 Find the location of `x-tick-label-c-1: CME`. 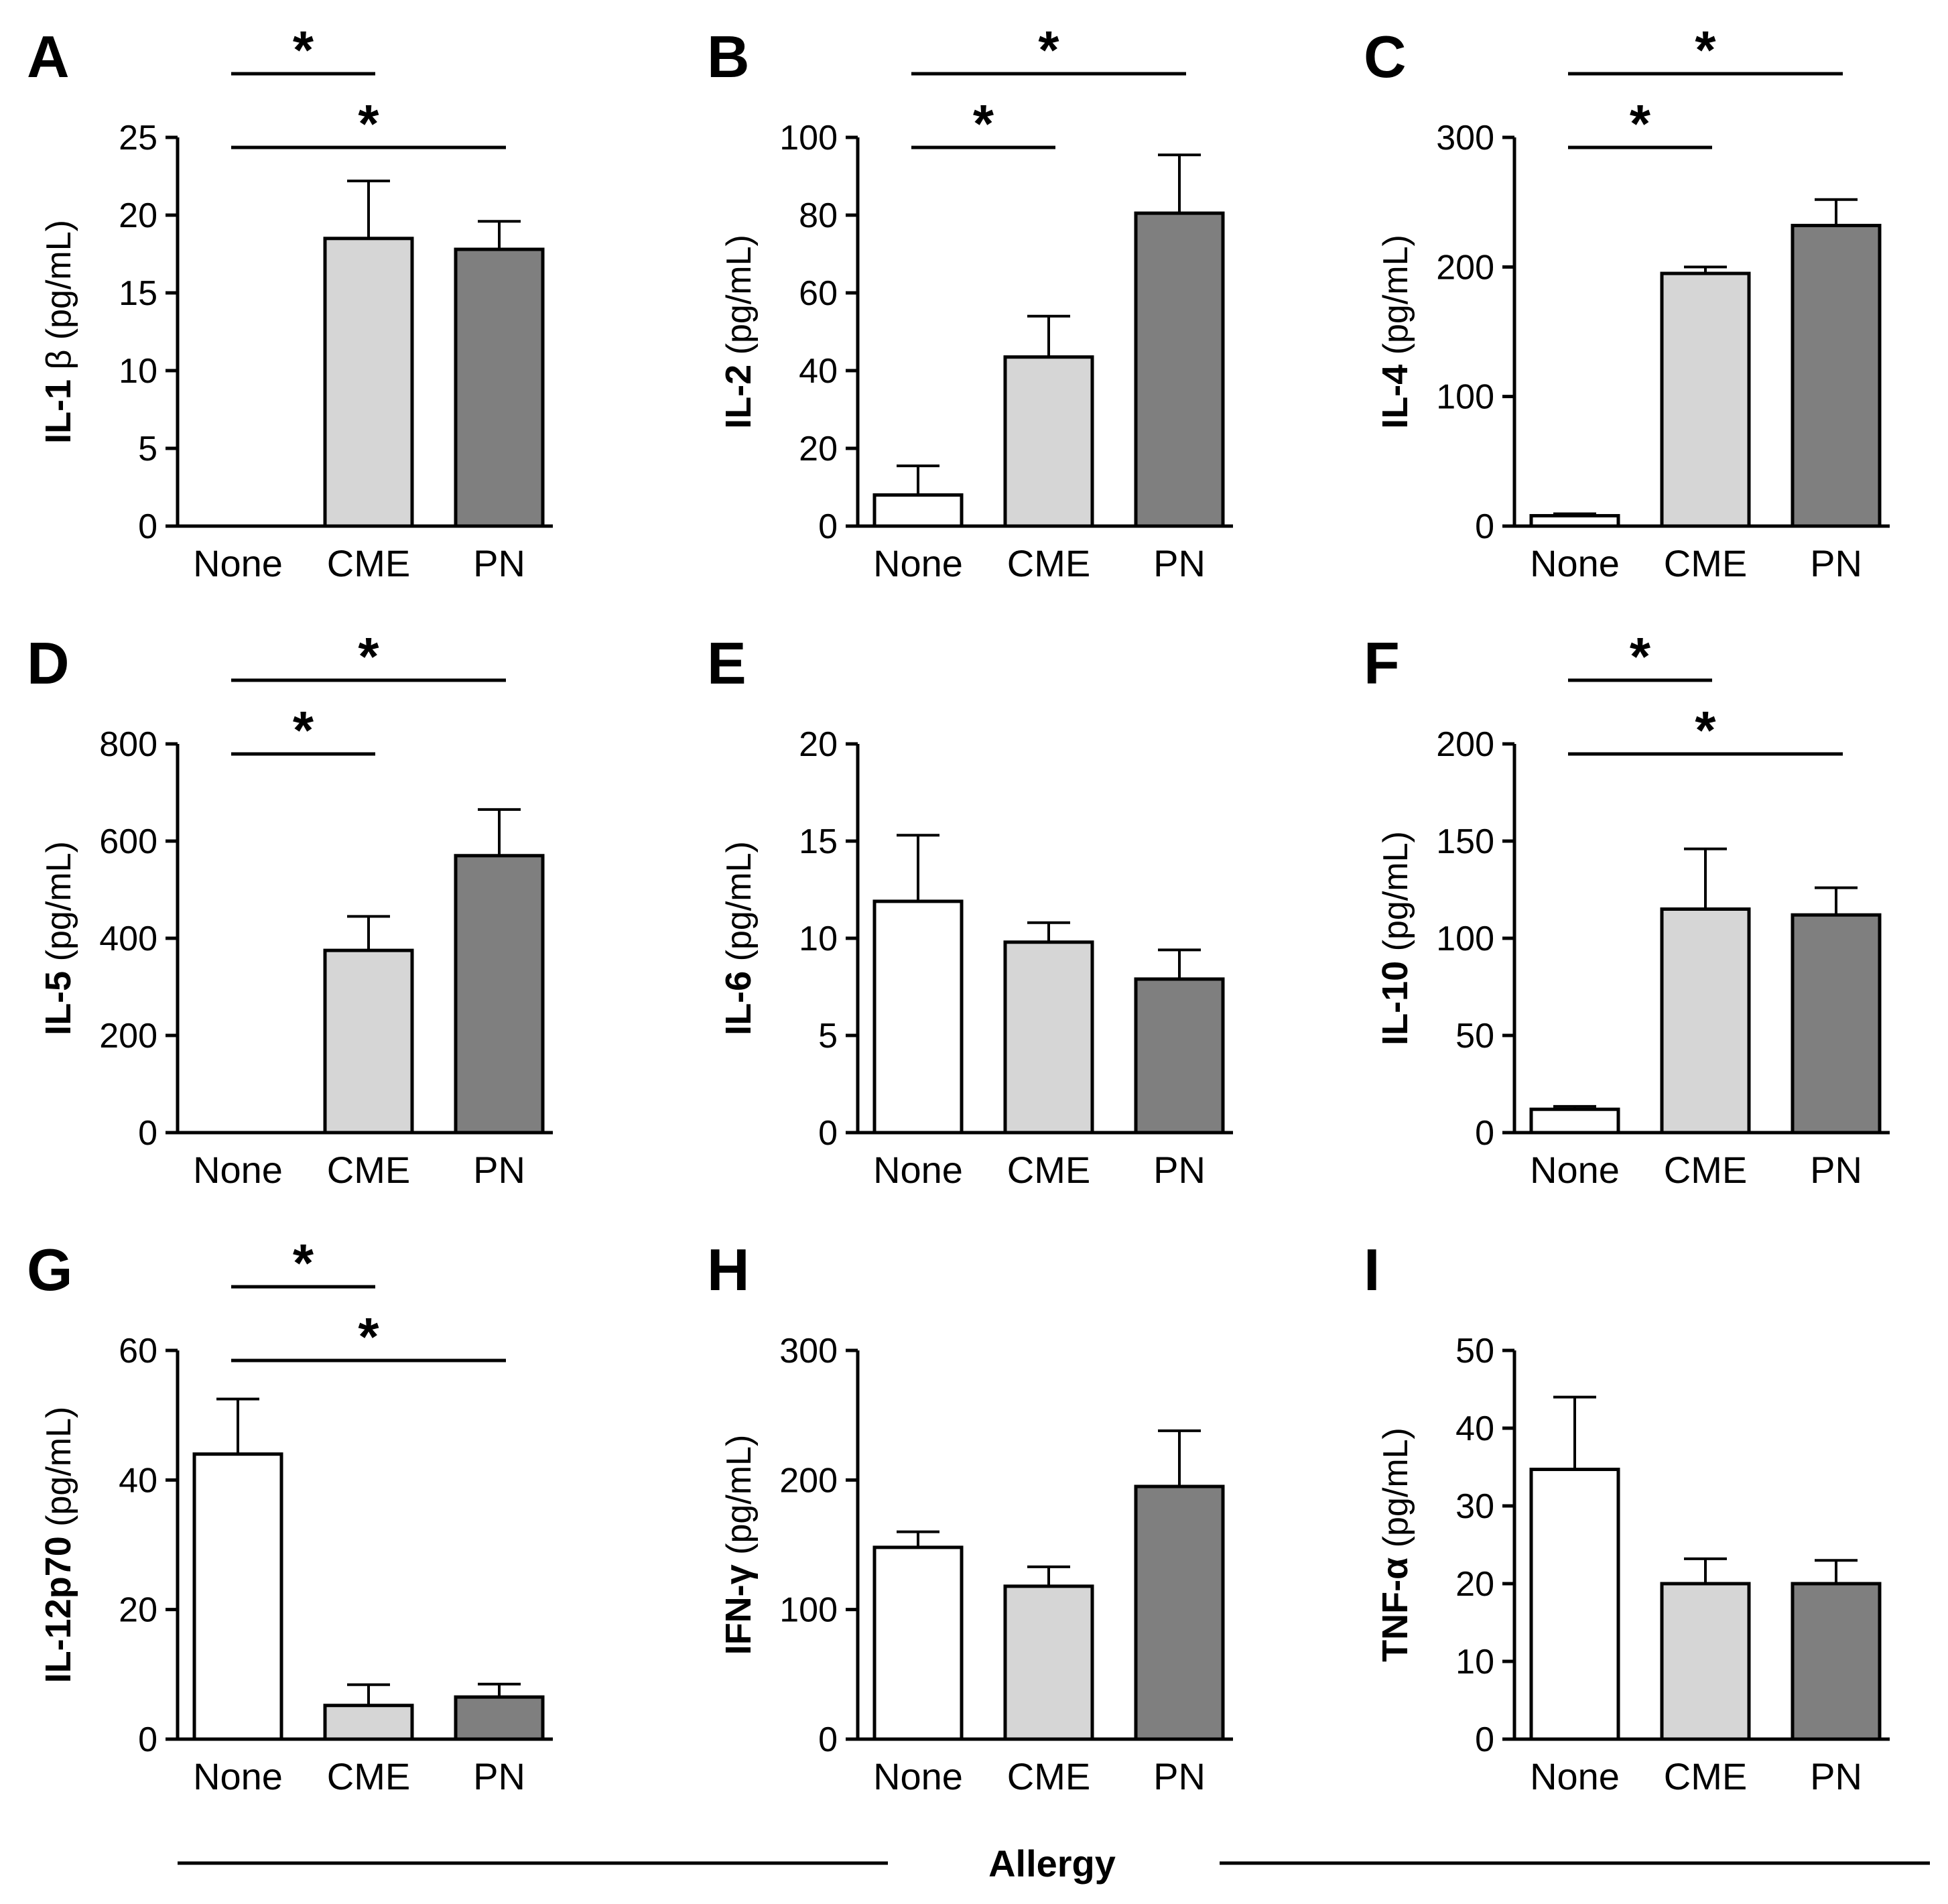

x-tick-label-c-1: CME is located at coordinates (1705, 563).